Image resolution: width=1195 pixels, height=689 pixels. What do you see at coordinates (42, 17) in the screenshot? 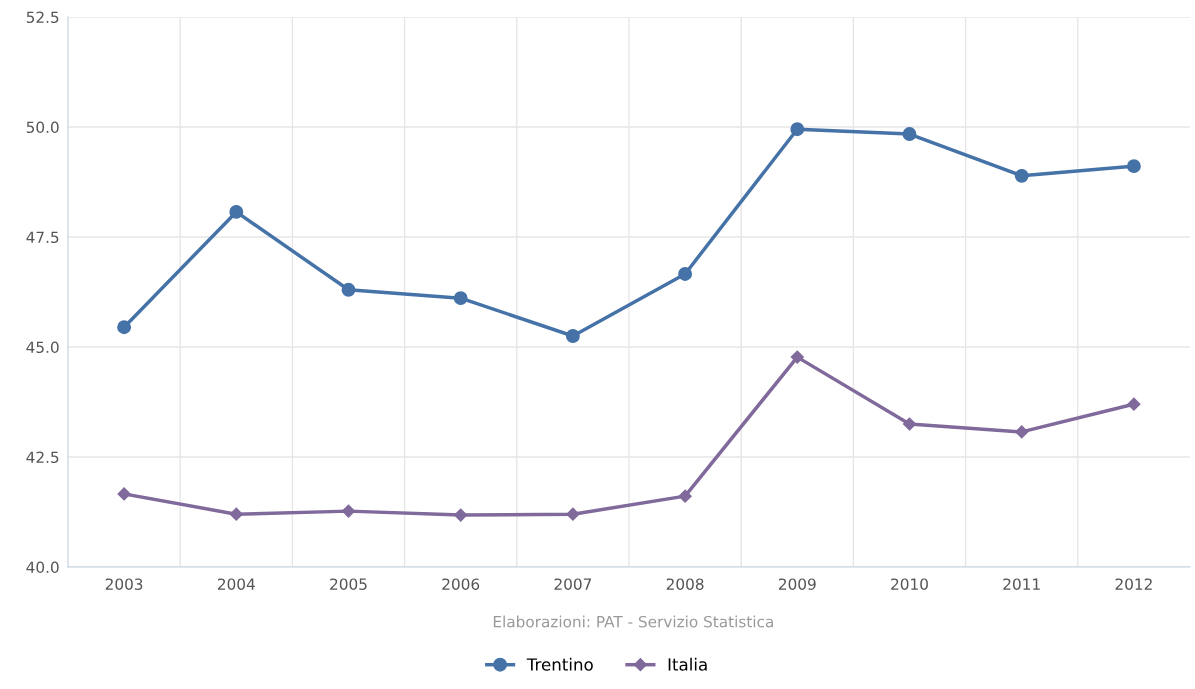
I see `y-tick-label: 52.5` at bounding box center [42, 17].